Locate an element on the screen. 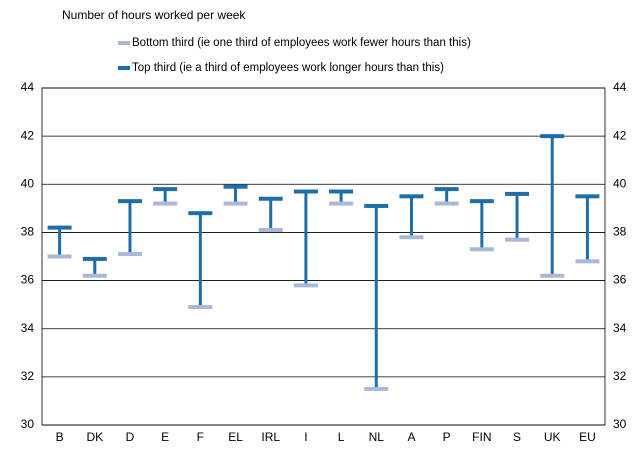  x-tick-label: A is located at coordinates (411, 437).